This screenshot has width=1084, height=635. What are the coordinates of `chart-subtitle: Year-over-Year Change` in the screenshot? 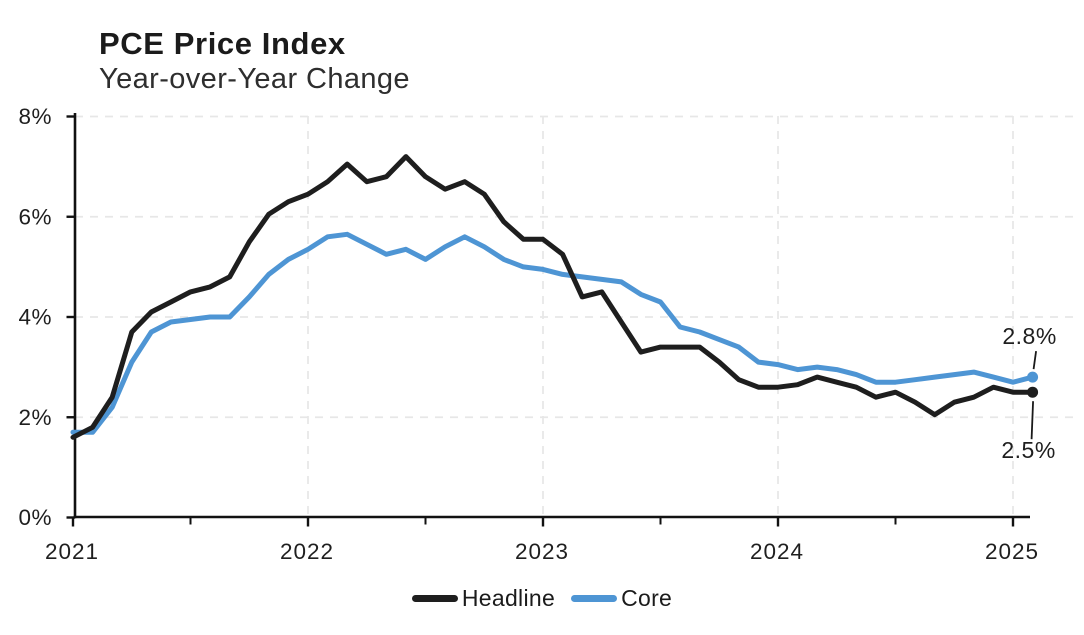 It's located at (254, 79).